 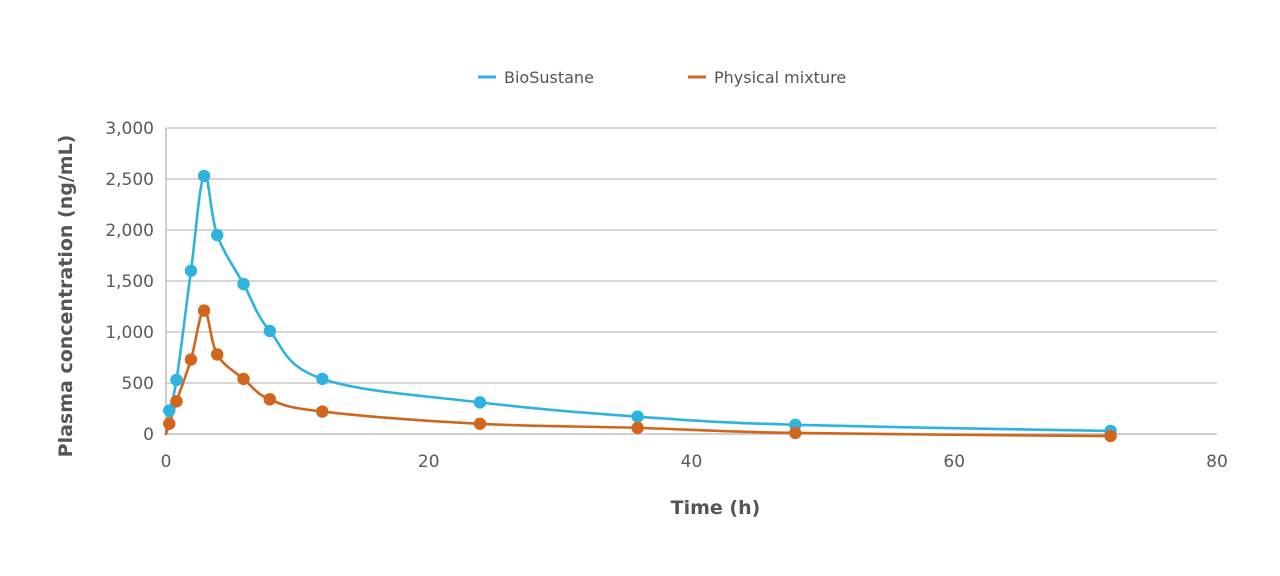 I want to click on y-tick-label: 1,000, so click(x=129, y=333).